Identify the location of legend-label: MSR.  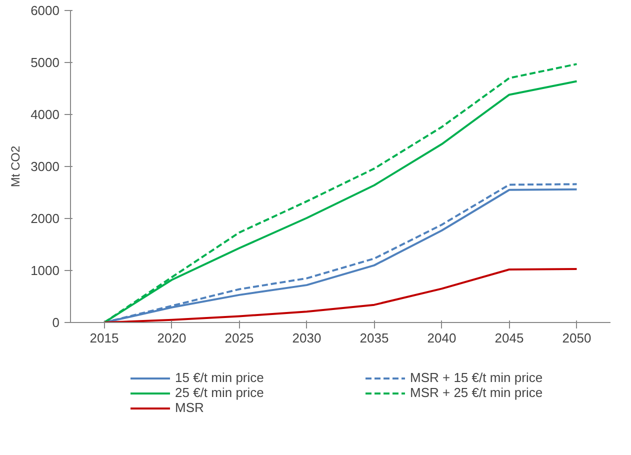
(190, 407).